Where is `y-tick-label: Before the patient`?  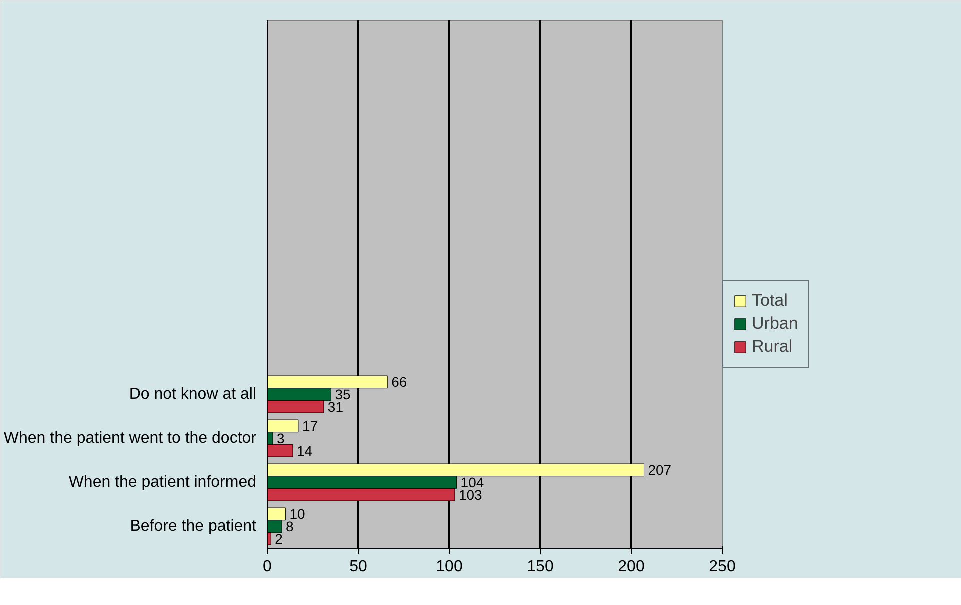
y-tick-label: Before the patient is located at coordinates (194, 526).